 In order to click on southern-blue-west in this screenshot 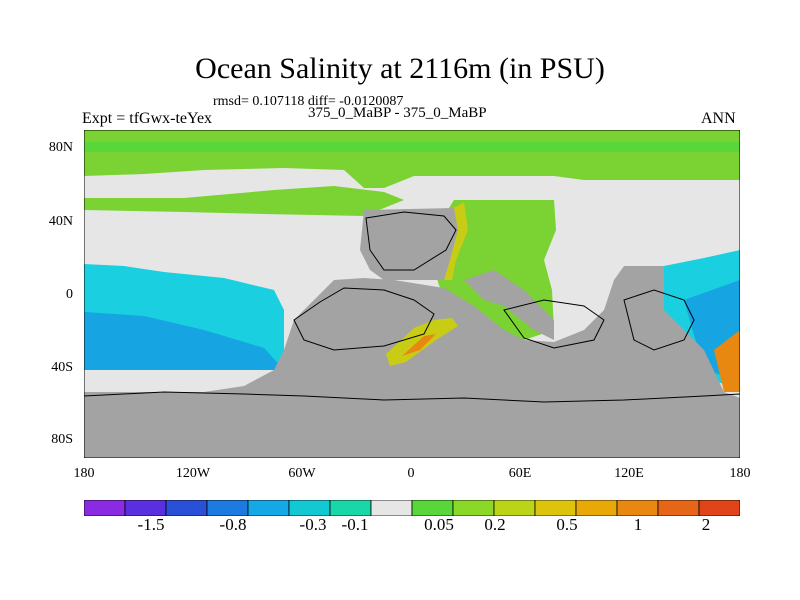, I will do `click(184, 341)`.